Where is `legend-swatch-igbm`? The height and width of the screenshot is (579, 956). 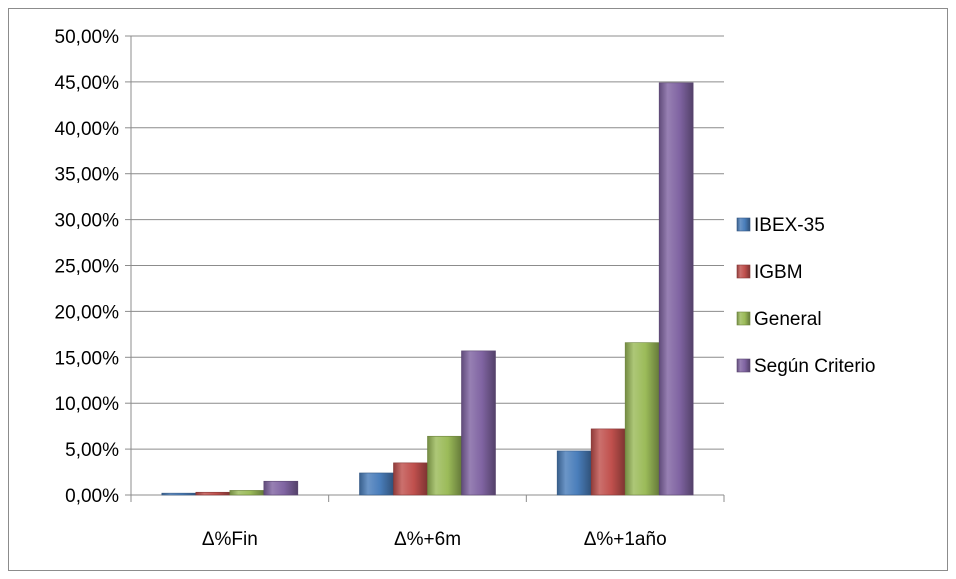 legend-swatch-igbm is located at coordinates (743, 271).